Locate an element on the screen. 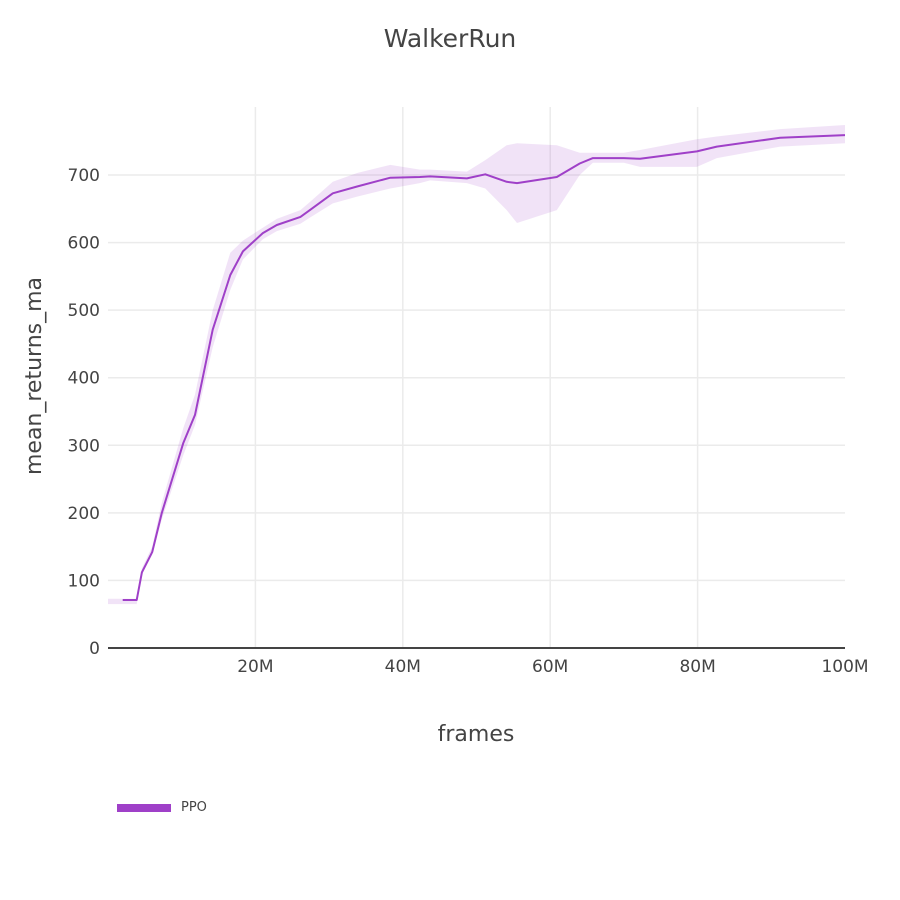 This screenshot has height=900, width=900. x-tick-label: 100M is located at coordinates (844, 667).